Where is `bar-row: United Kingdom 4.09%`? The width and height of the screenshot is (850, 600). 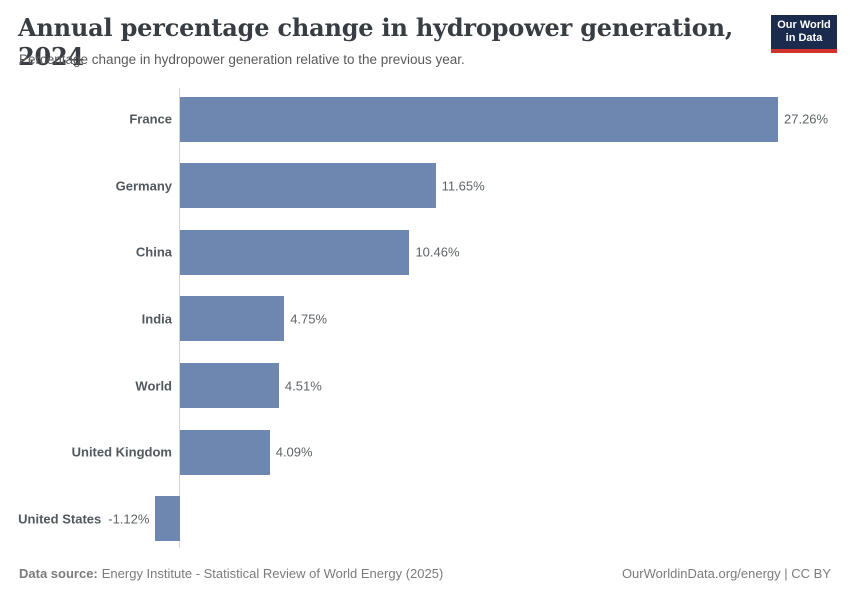 bar-row: United Kingdom 4.09% is located at coordinates (425, 452).